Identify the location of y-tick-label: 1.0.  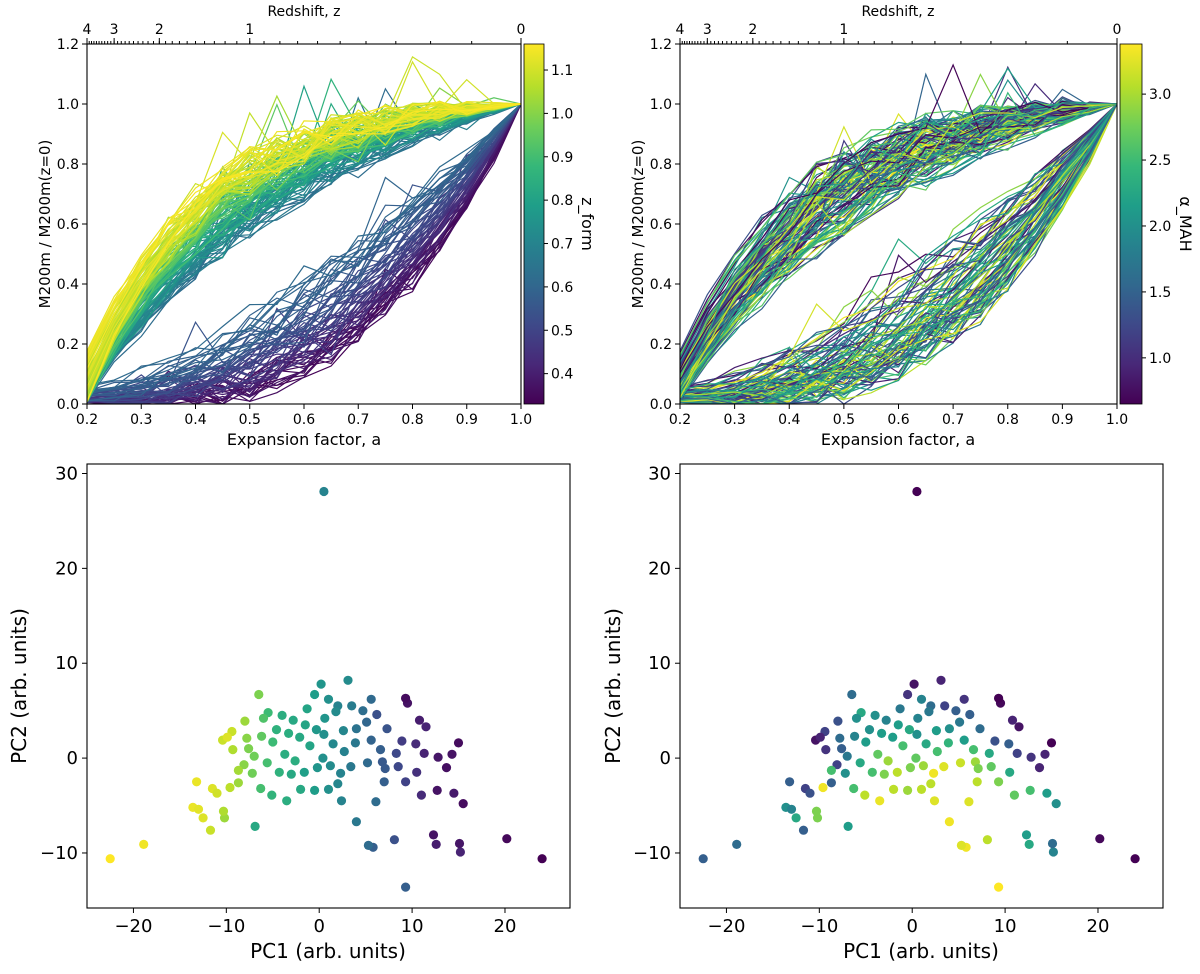
(68, 105).